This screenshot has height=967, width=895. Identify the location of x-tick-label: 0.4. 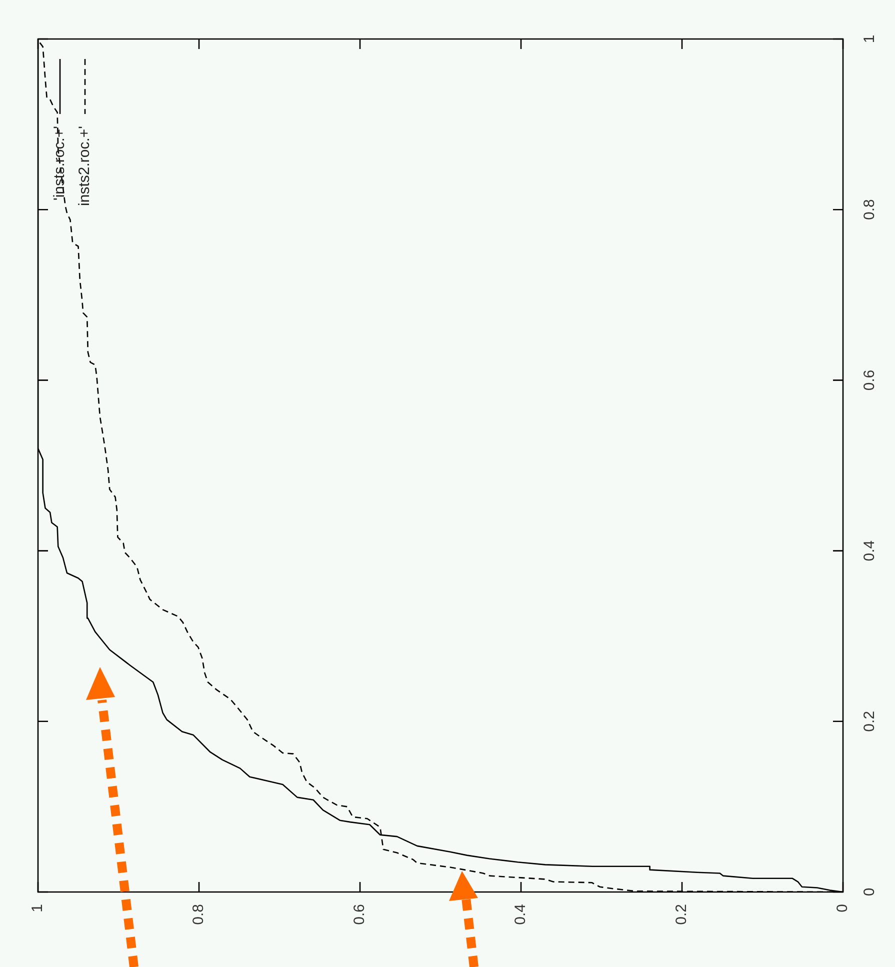
(521, 914).